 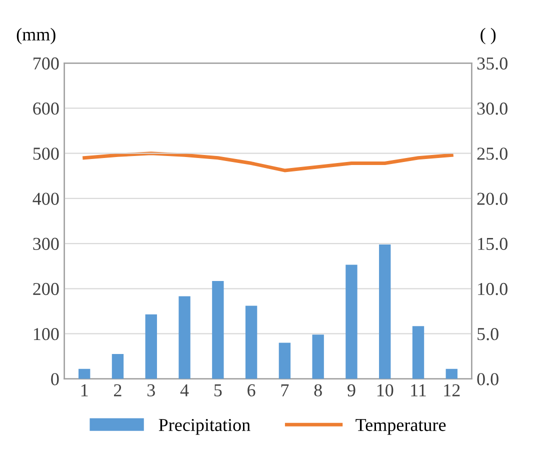 I want to click on y2-tick-label: 35.0, so click(x=492, y=63).